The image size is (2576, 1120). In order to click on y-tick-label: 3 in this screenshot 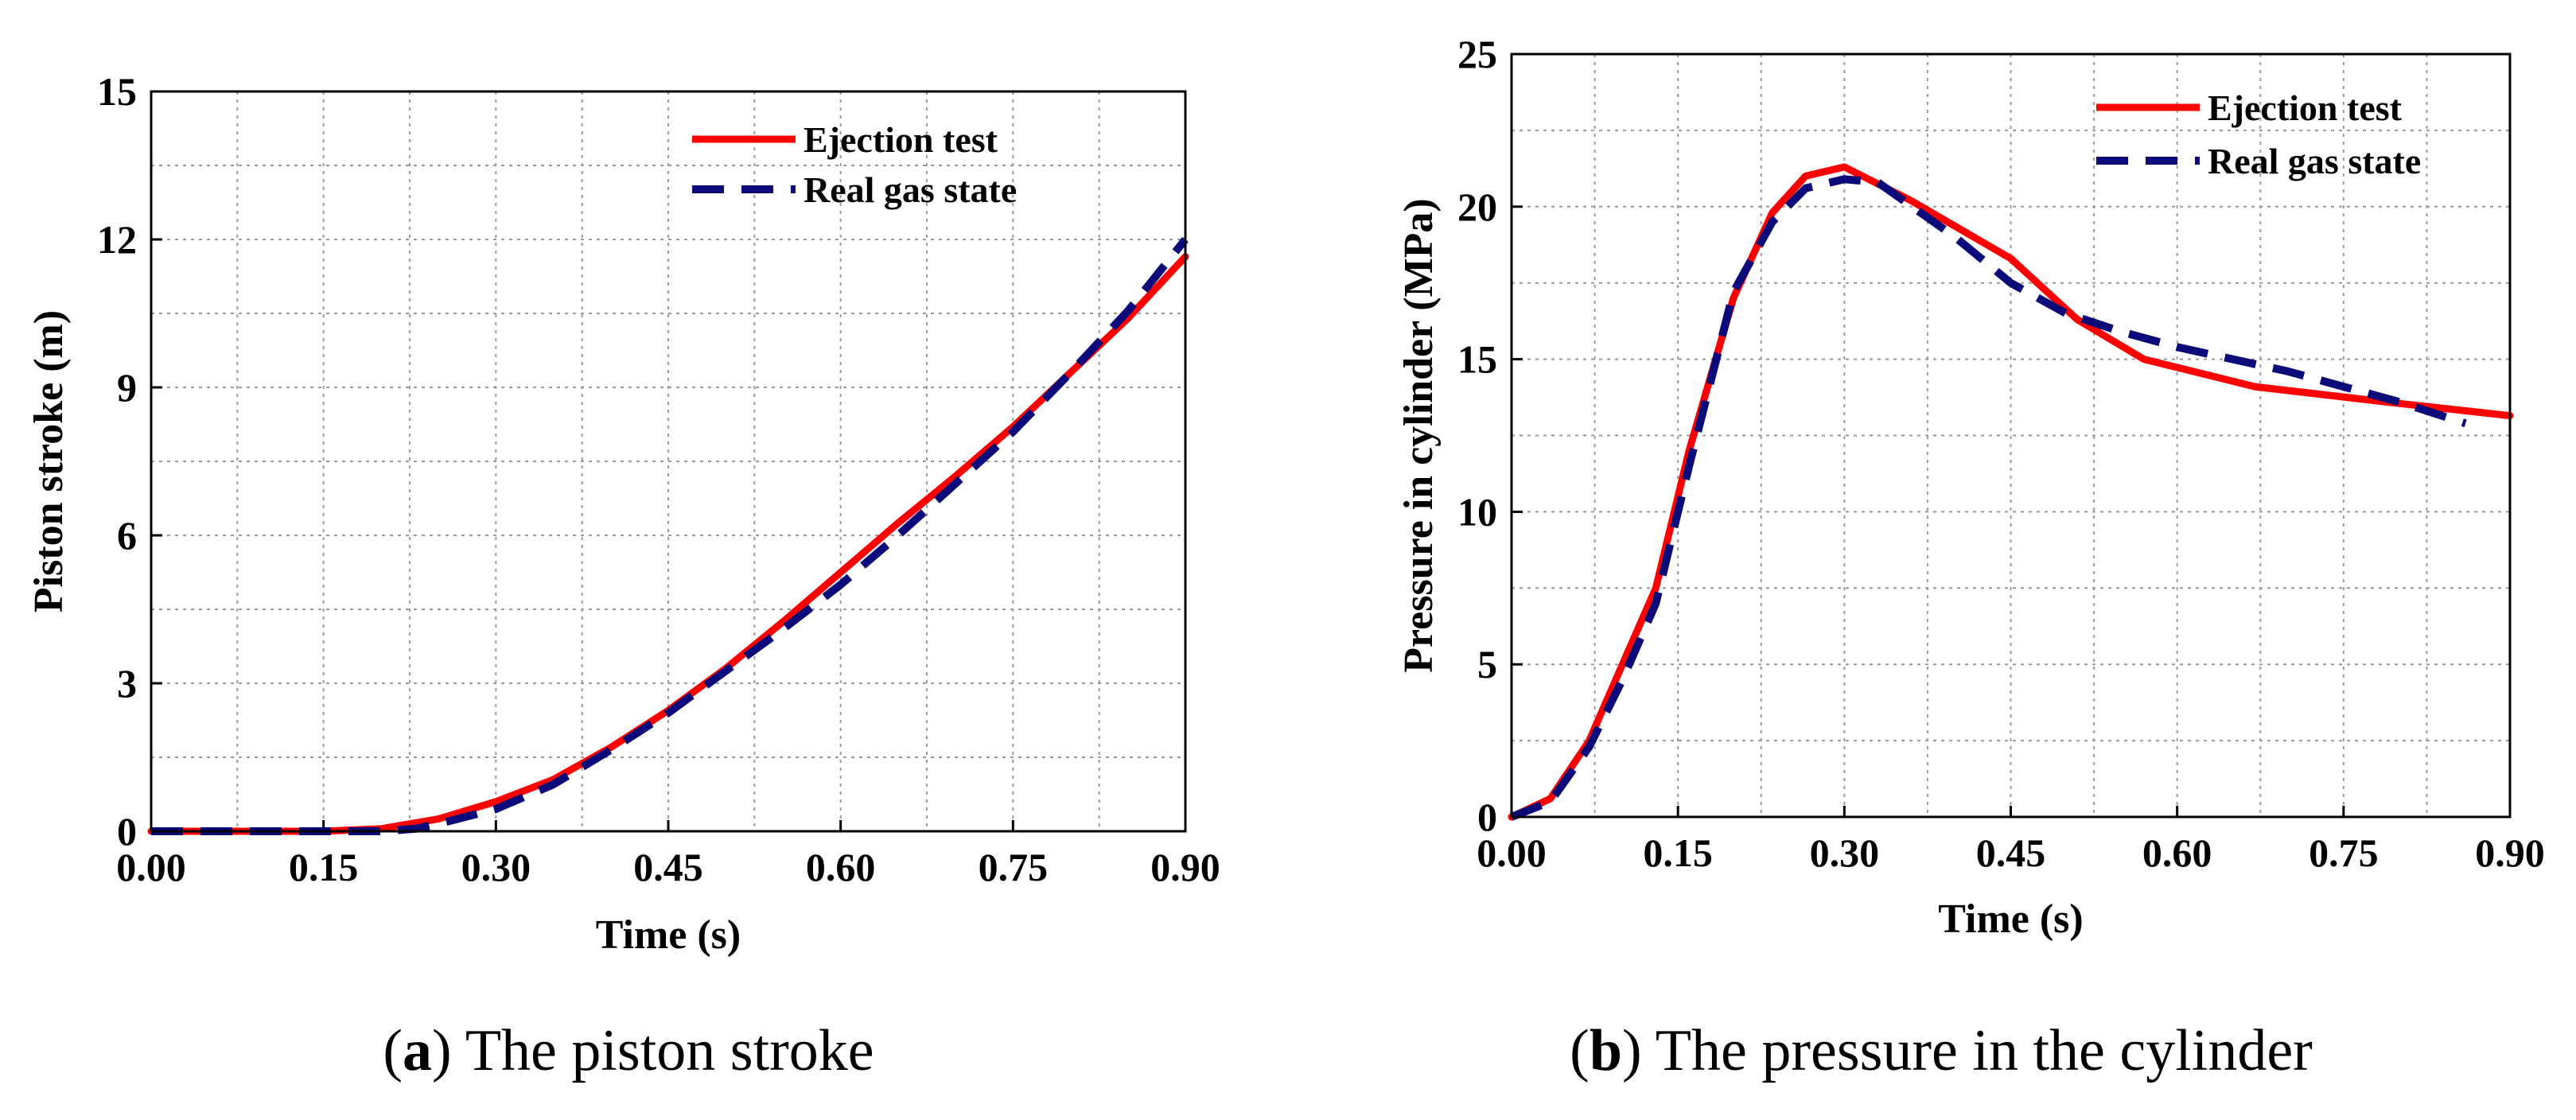, I will do `click(127, 683)`.